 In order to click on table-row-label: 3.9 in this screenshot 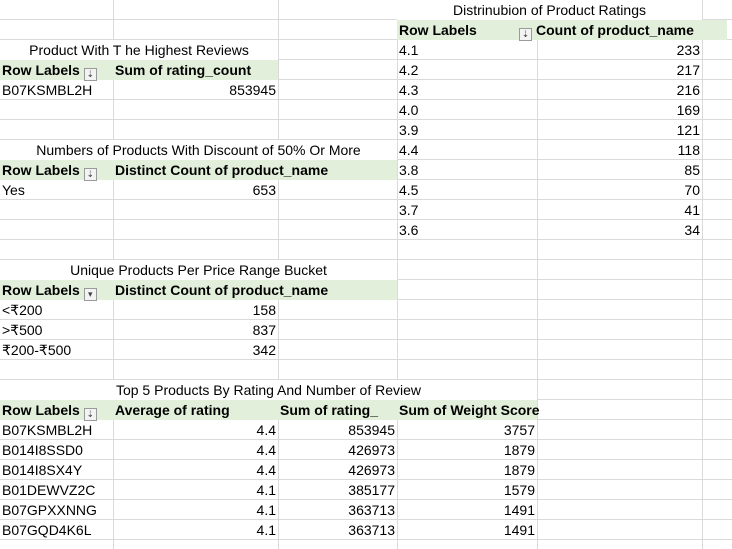, I will do `click(409, 130)`.